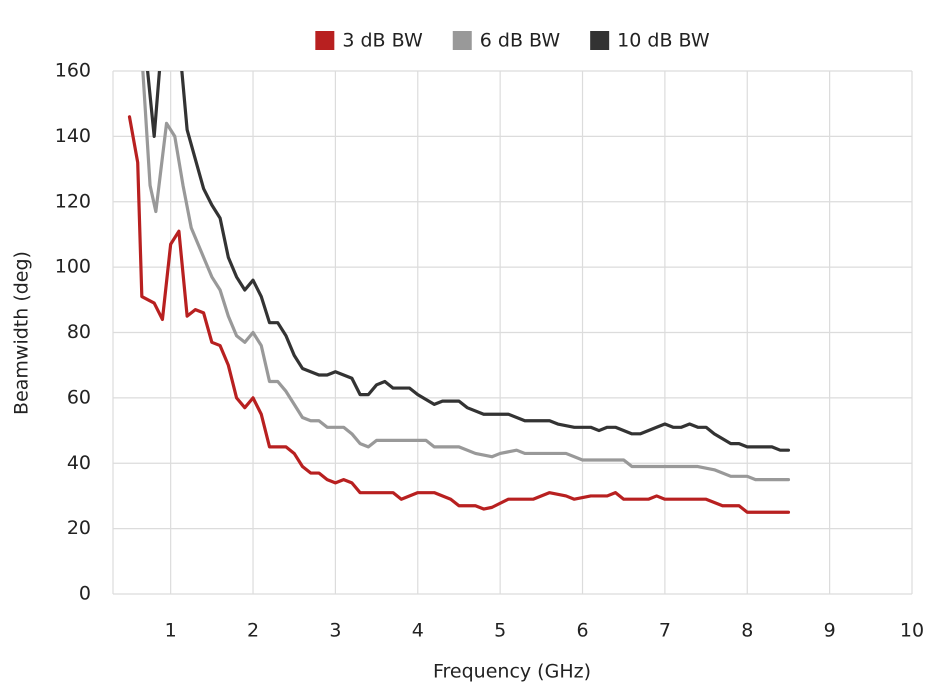 This screenshot has height=696, width=930. Describe the element at coordinates (663, 41) in the screenshot. I see `legend-label: 10 dB BW` at that location.